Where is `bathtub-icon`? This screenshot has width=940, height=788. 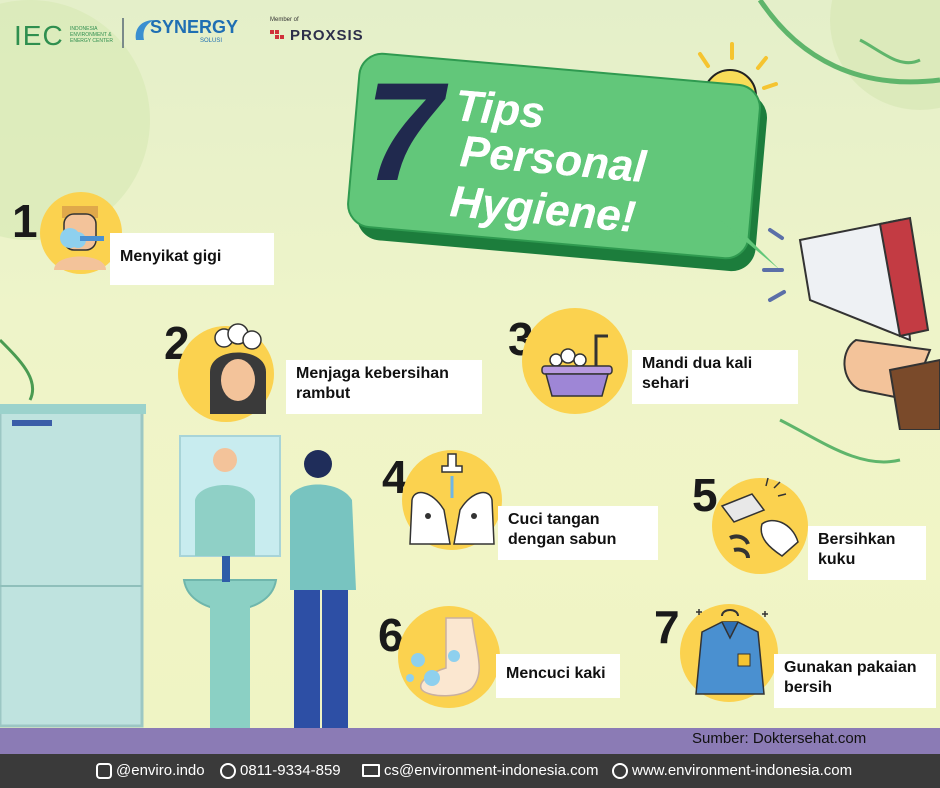 bathtub-icon is located at coordinates (577, 365).